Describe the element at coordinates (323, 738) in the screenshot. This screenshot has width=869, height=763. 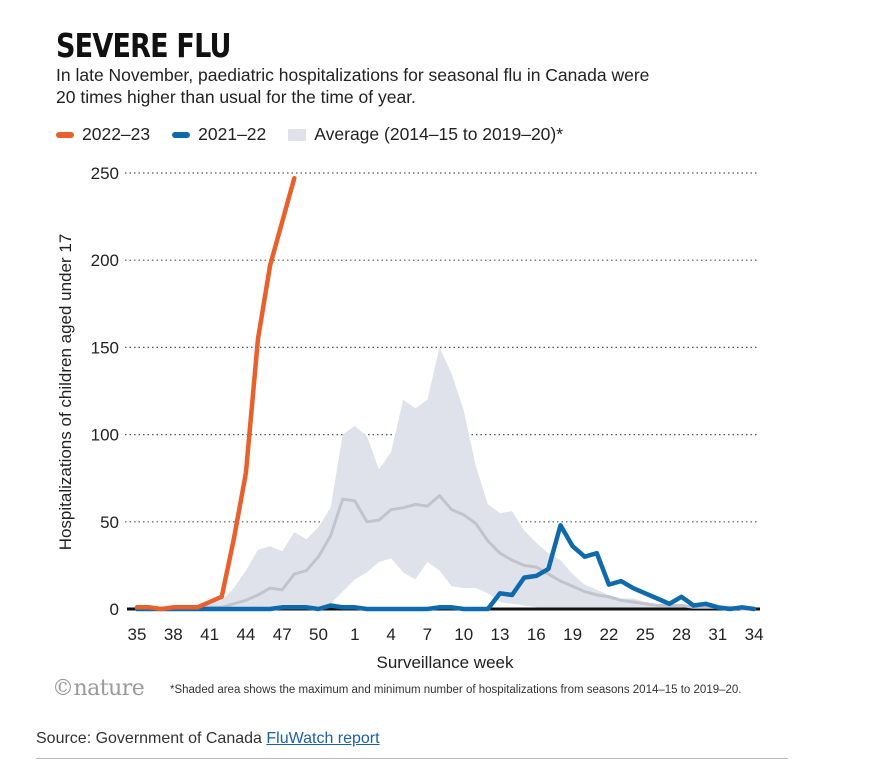
I see `fluwatch-report-link: FluWatch report` at that location.